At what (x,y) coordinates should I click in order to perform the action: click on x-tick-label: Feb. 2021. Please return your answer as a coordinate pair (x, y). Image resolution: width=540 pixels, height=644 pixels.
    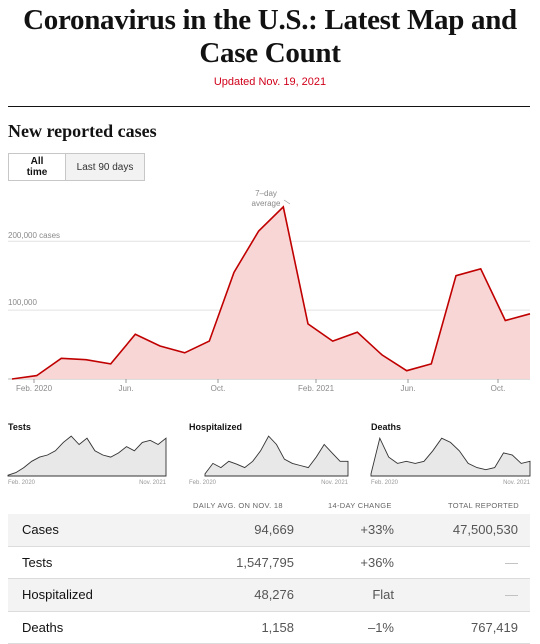
    Looking at the image, I should click on (316, 388).